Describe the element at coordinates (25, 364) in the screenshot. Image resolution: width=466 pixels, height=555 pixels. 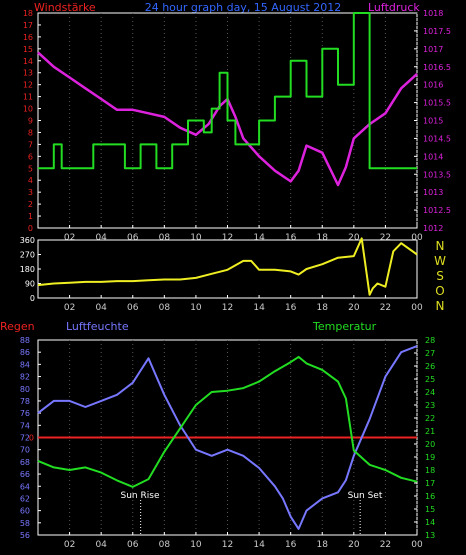
I see `y-left-tick-label: 84` at that location.